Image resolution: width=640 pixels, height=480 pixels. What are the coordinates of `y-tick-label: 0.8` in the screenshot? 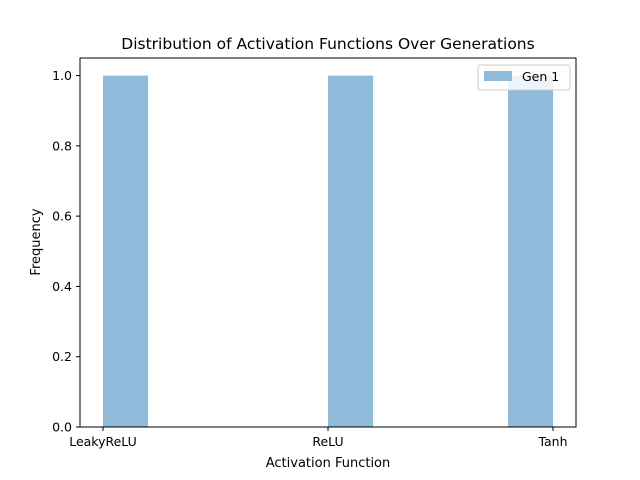 It's located at (62, 145).